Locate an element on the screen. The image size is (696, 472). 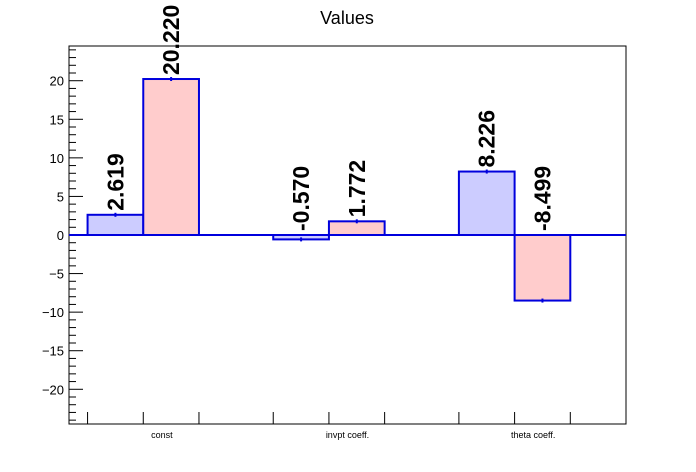
data-label: 8.226 is located at coordinates (487, 139).